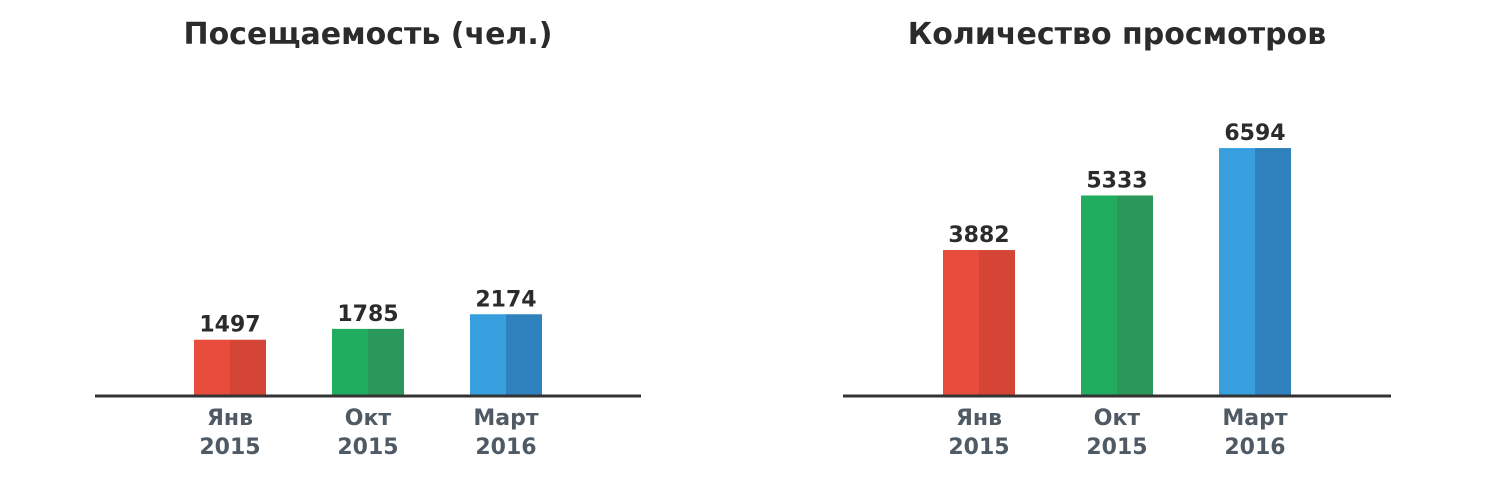 The width and height of the screenshot is (1500, 482). What do you see at coordinates (229, 447) in the screenshot?
I see `attendance-category-label-0-1: 2015` at bounding box center [229, 447].